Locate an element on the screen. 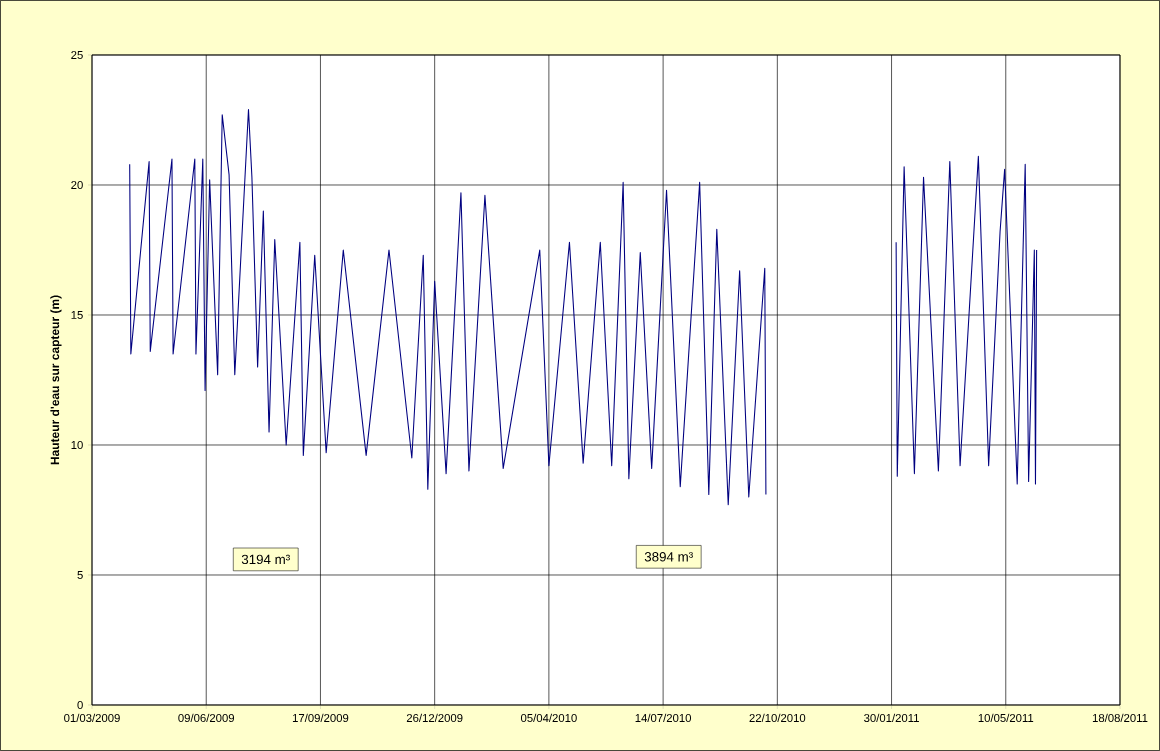 The height and width of the screenshot is (751, 1160). y-axis-title: Hauteur d'eau sur capteur (m) is located at coordinates (56, 380).